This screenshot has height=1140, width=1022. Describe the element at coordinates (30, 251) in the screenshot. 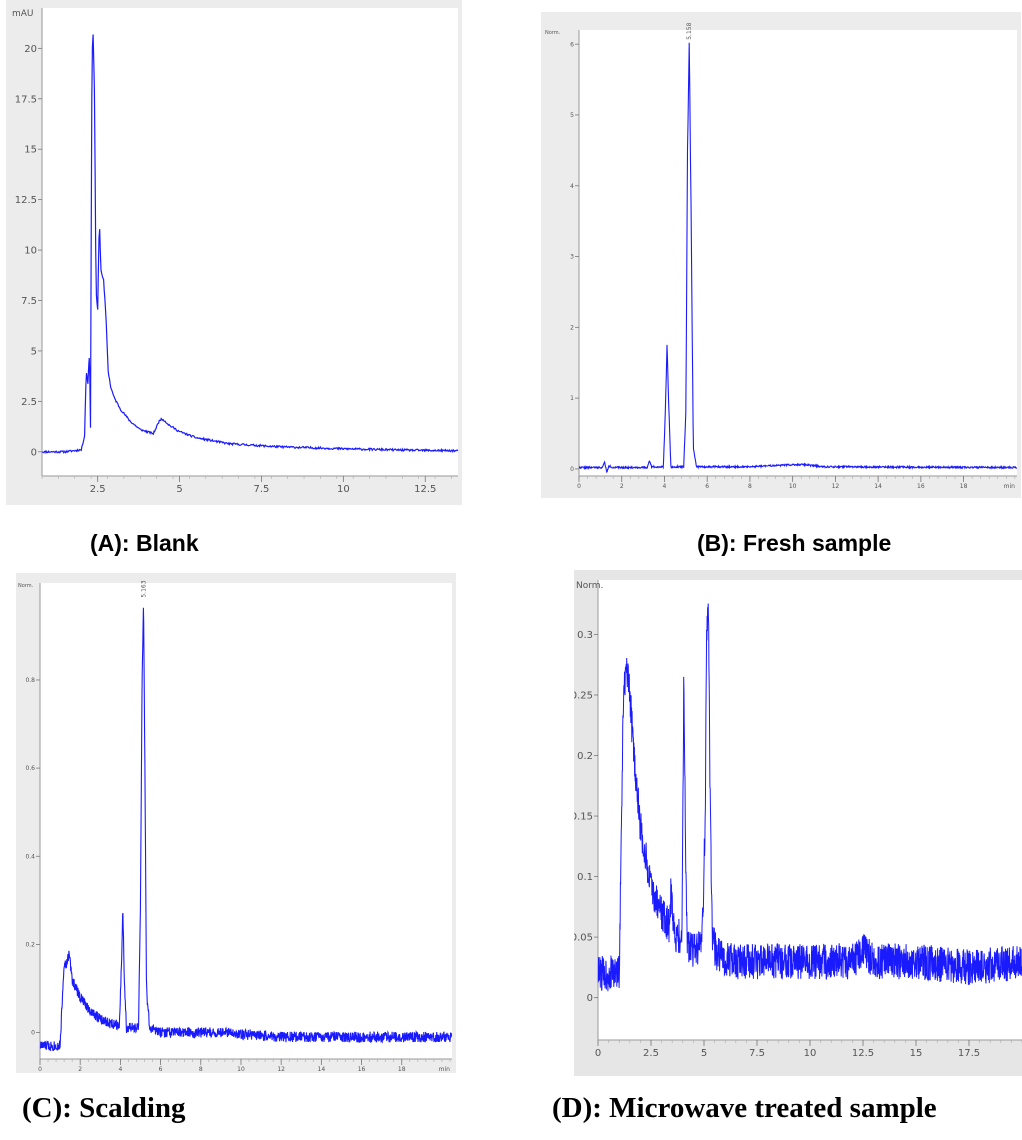

I see `y-tick-label: 10` at that location.